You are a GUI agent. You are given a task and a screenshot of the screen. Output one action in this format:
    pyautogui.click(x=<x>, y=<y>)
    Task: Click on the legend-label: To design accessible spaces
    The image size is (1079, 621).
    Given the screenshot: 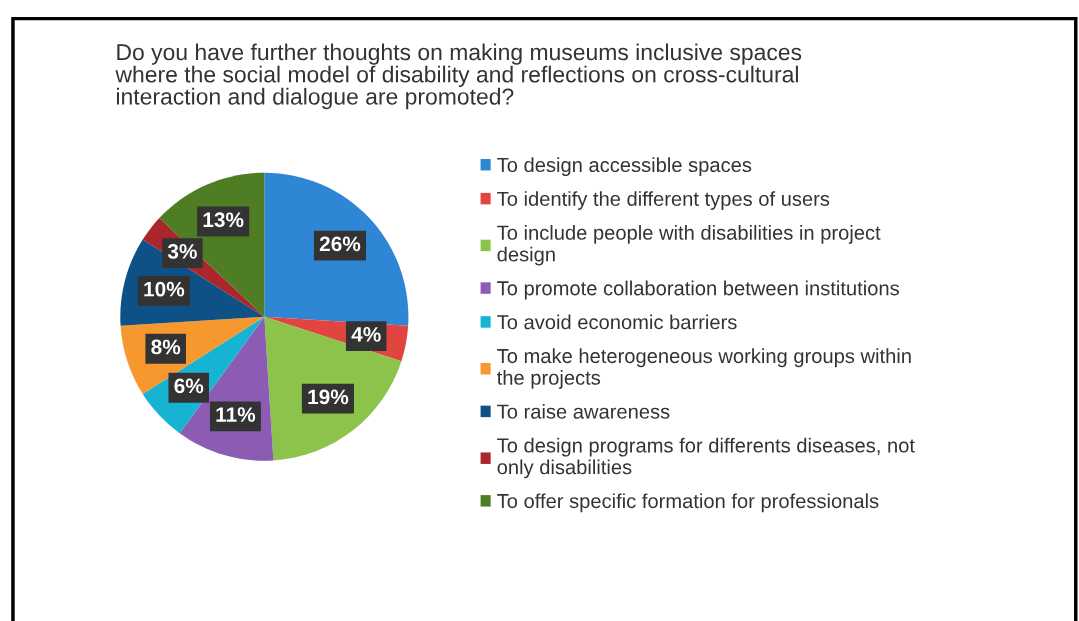 What is the action you would take?
    pyautogui.click(x=624, y=167)
    